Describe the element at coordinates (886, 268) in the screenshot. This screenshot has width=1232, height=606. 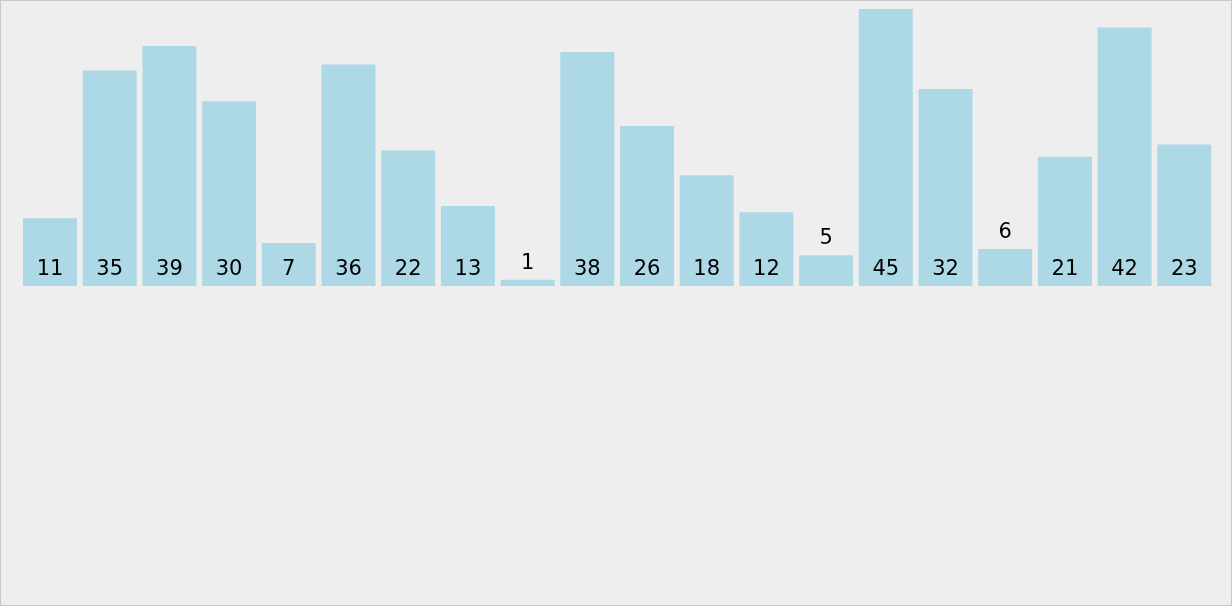
I see `data-label: 45` at that location.